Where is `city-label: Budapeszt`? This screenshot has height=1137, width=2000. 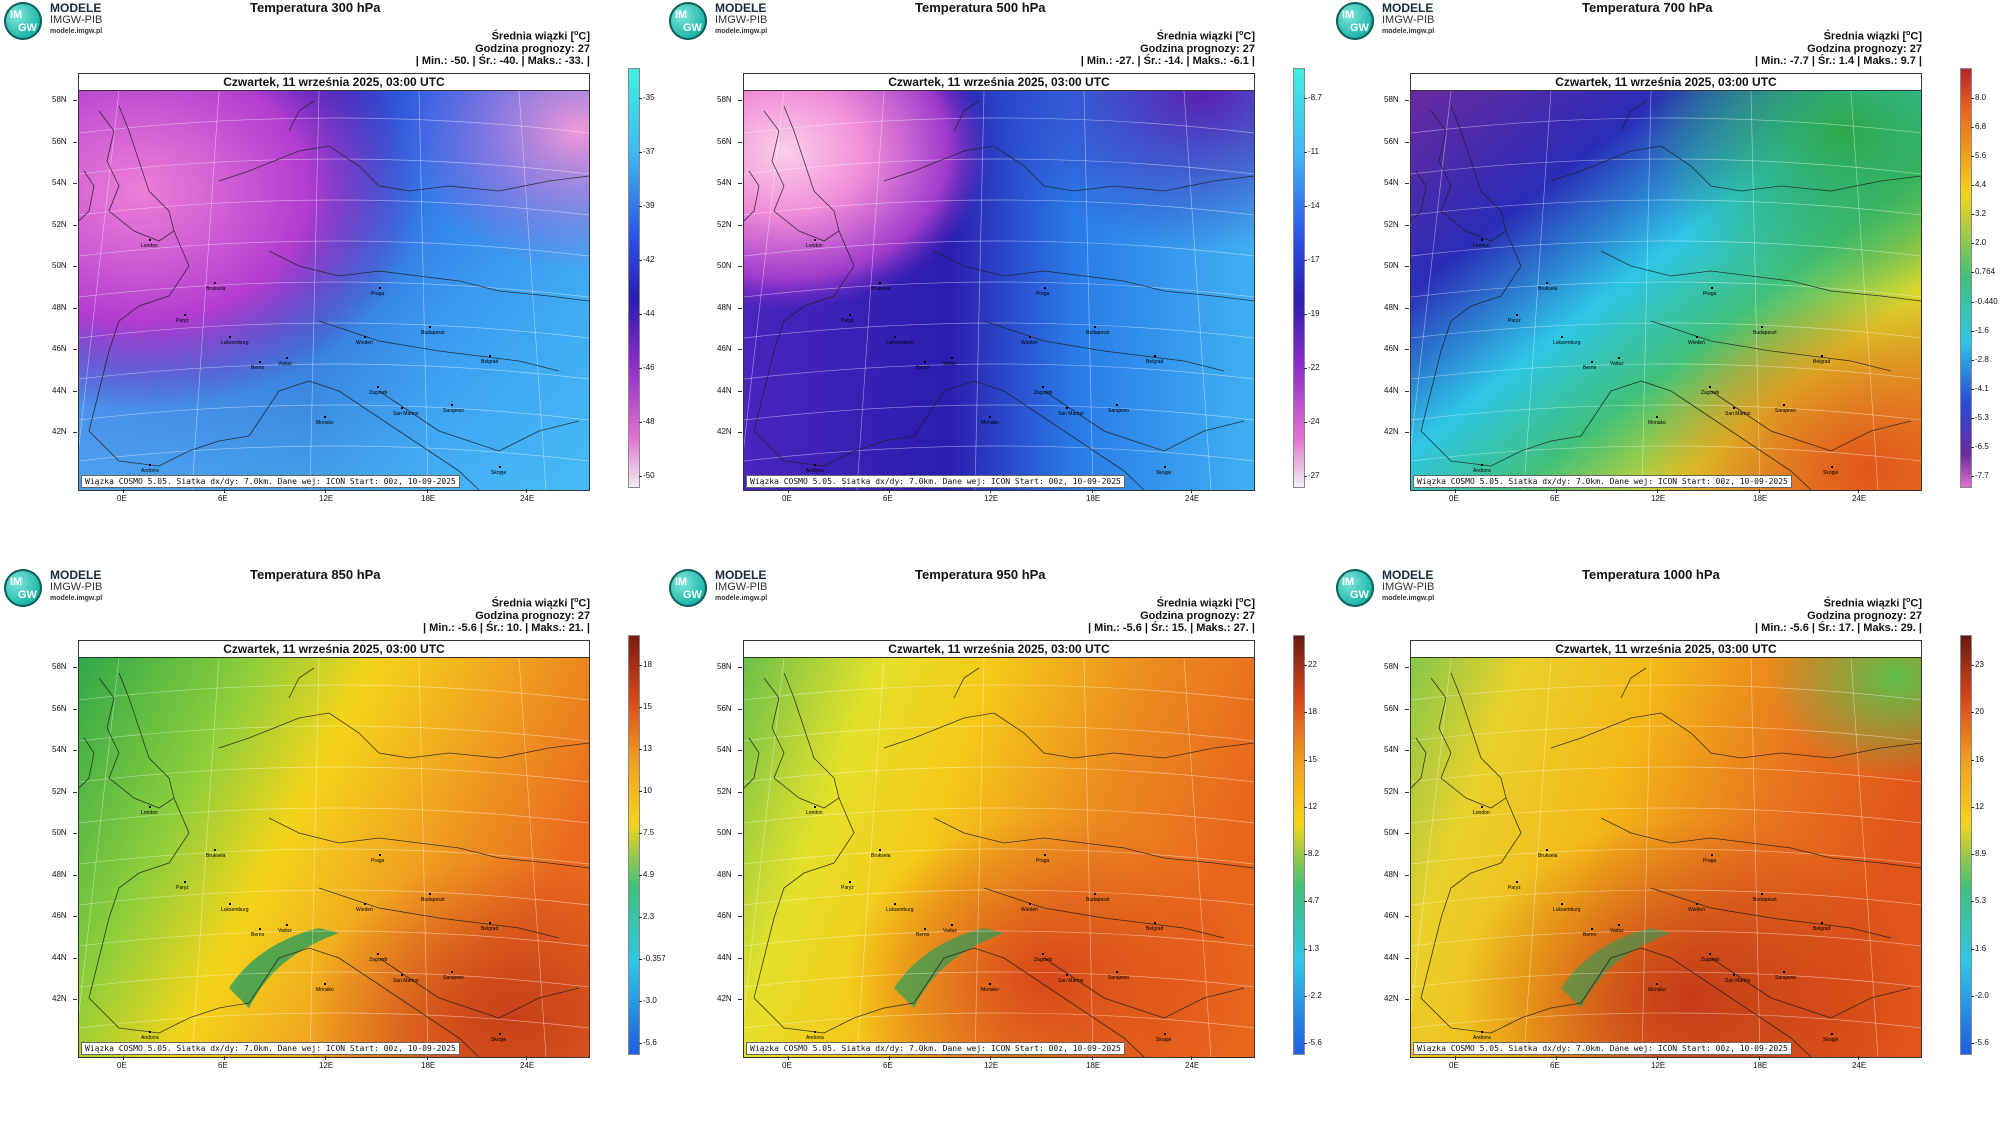 city-label: Budapeszt is located at coordinates (1765, 900).